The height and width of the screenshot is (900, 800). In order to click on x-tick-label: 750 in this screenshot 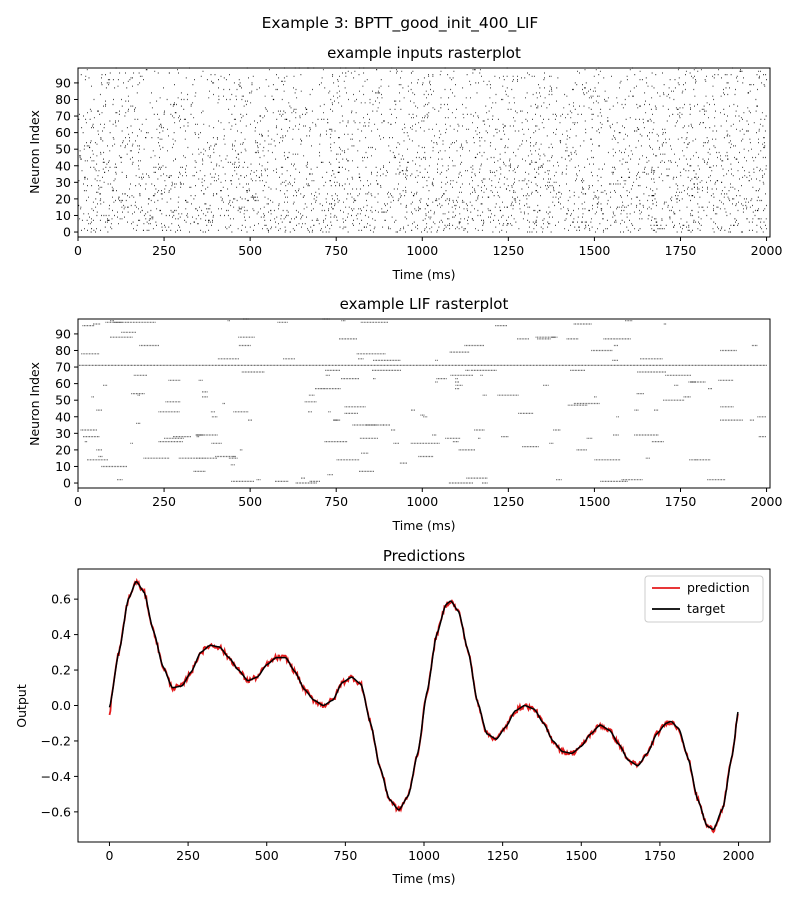, I will do `click(336, 250)`.